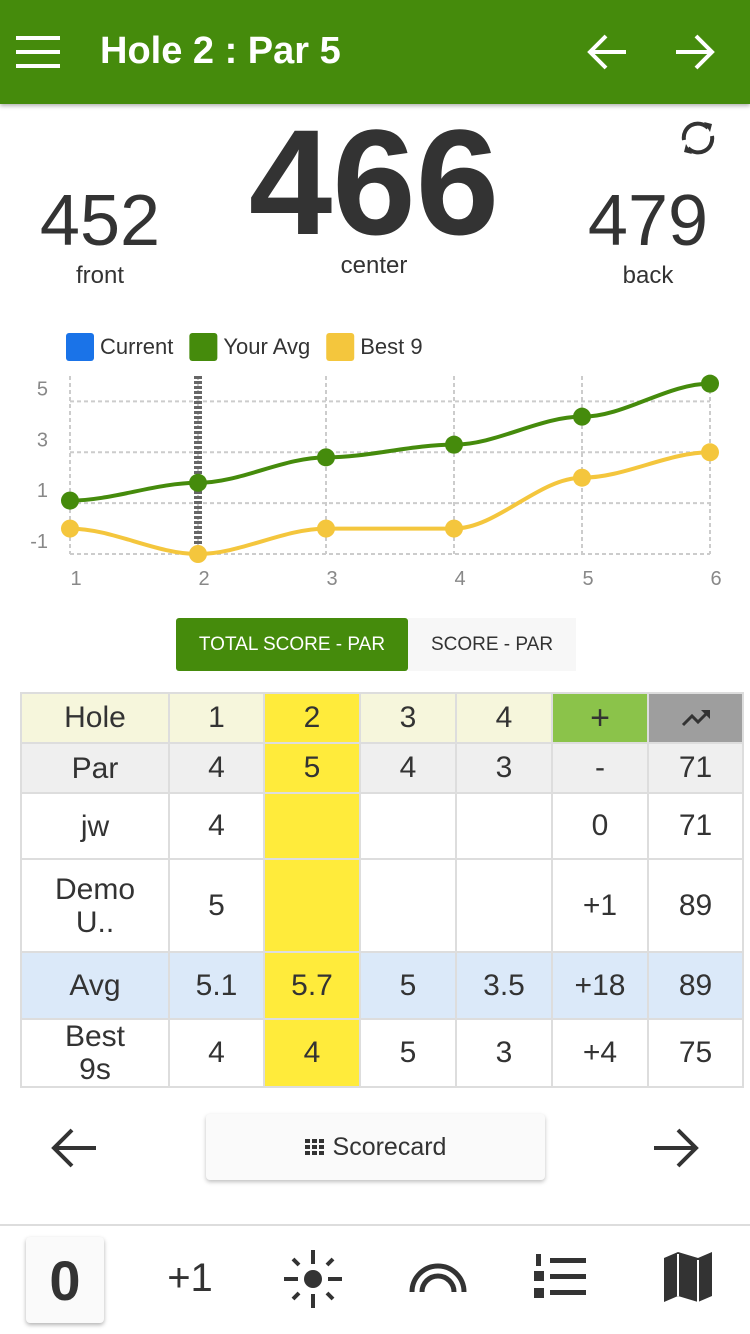 This screenshot has width=750, height=1334. What do you see at coordinates (688, 1277) in the screenshot?
I see `map-icon` at bounding box center [688, 1277].